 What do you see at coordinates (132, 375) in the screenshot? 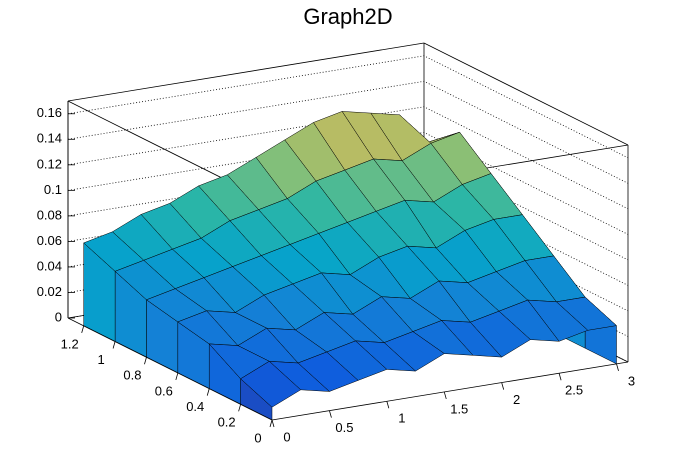
I see `y-tick-label: 0.8` at bounding box center [132, 375].